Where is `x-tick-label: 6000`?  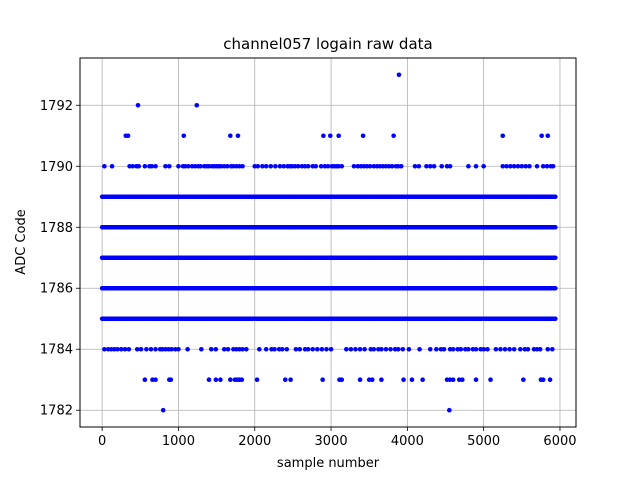 x-tick-label: 6000 is located at coordinates (559, 441).